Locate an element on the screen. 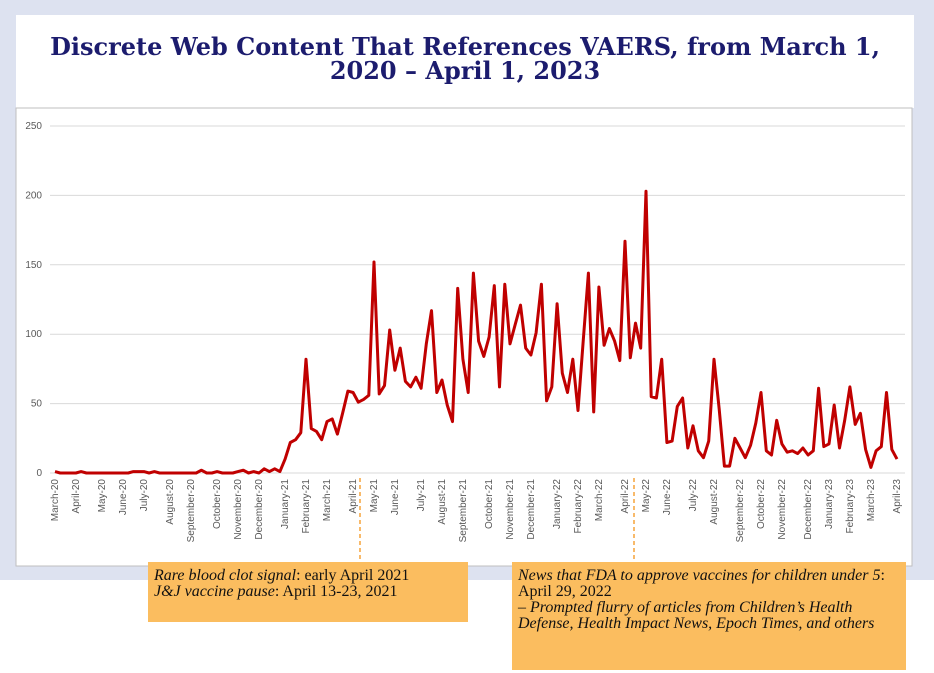 The height and width of the screenshot is (673, 934). annotation-text: : April 13-23, 2021 is located at coordinates (336, 591).